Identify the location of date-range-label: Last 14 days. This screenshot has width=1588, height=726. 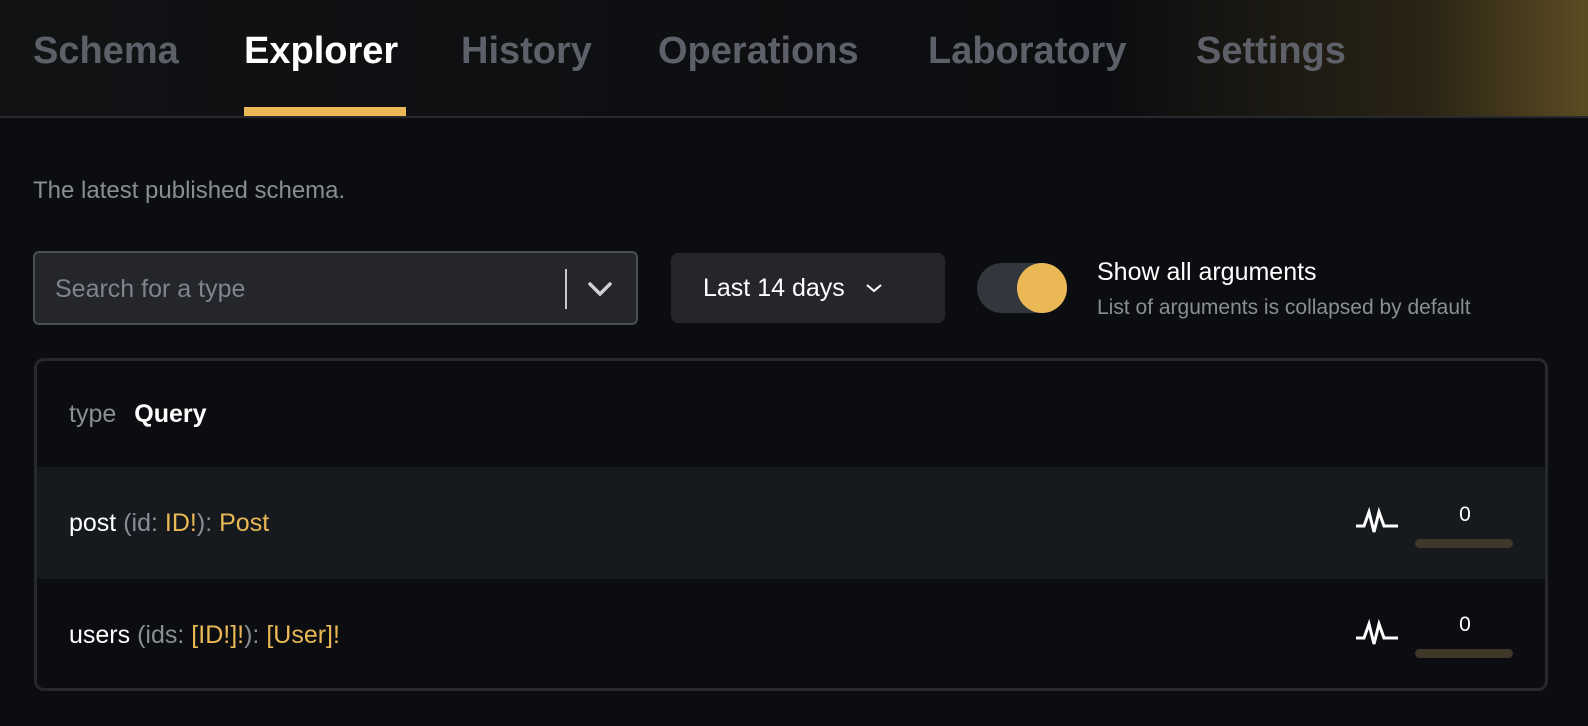
(774, 287).